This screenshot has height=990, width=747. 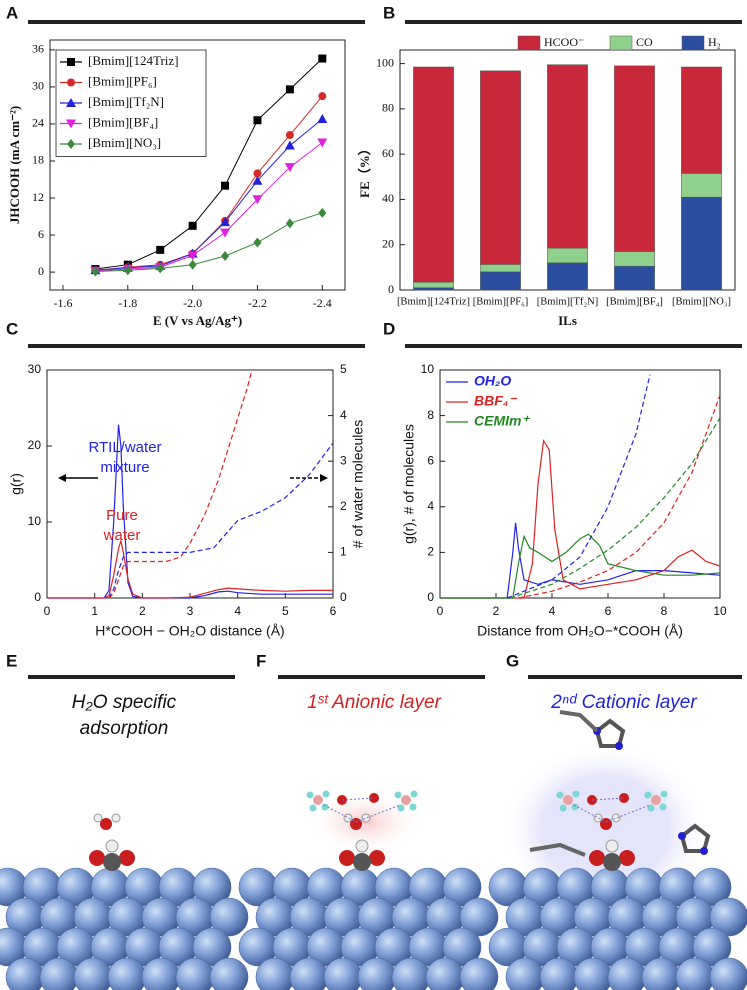 What do you see at coordinates (492, 381) in the screenshot?
I see `legend-label: OH₂O` at bounding box center [492, 381].